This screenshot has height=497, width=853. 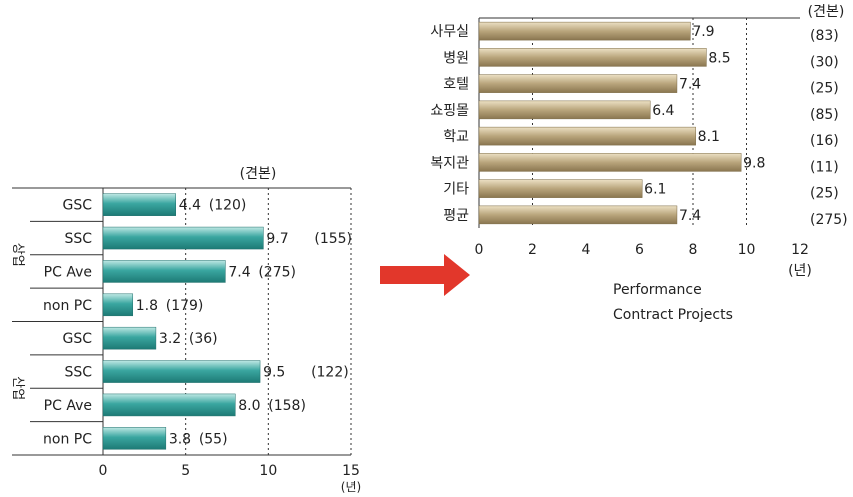 I want to click on left-value-label: 1.8, so click(x=147, y=306).